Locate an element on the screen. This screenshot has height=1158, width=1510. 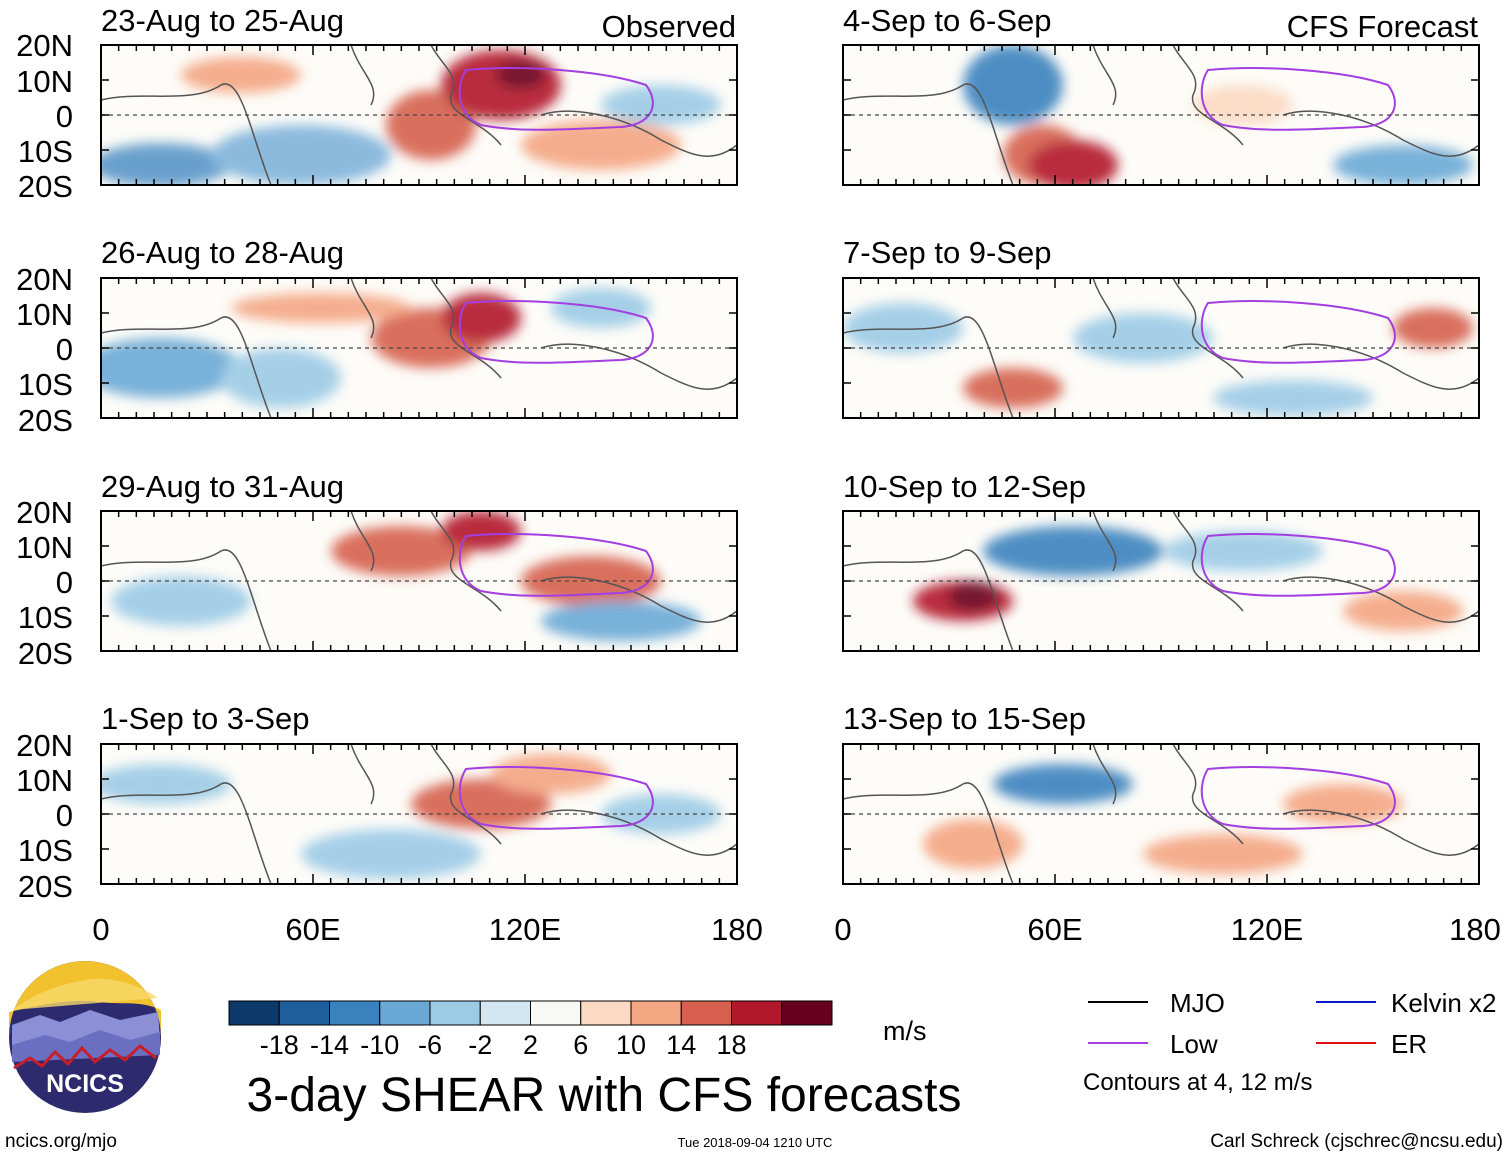
lon-tick-label: 120E is located at coordinates (1267, 929).